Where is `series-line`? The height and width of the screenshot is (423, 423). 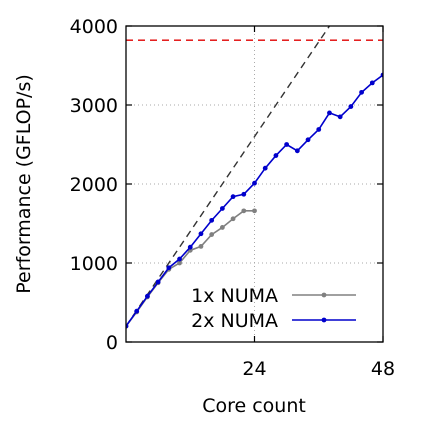
series-line is located at coordinates (190, 268).